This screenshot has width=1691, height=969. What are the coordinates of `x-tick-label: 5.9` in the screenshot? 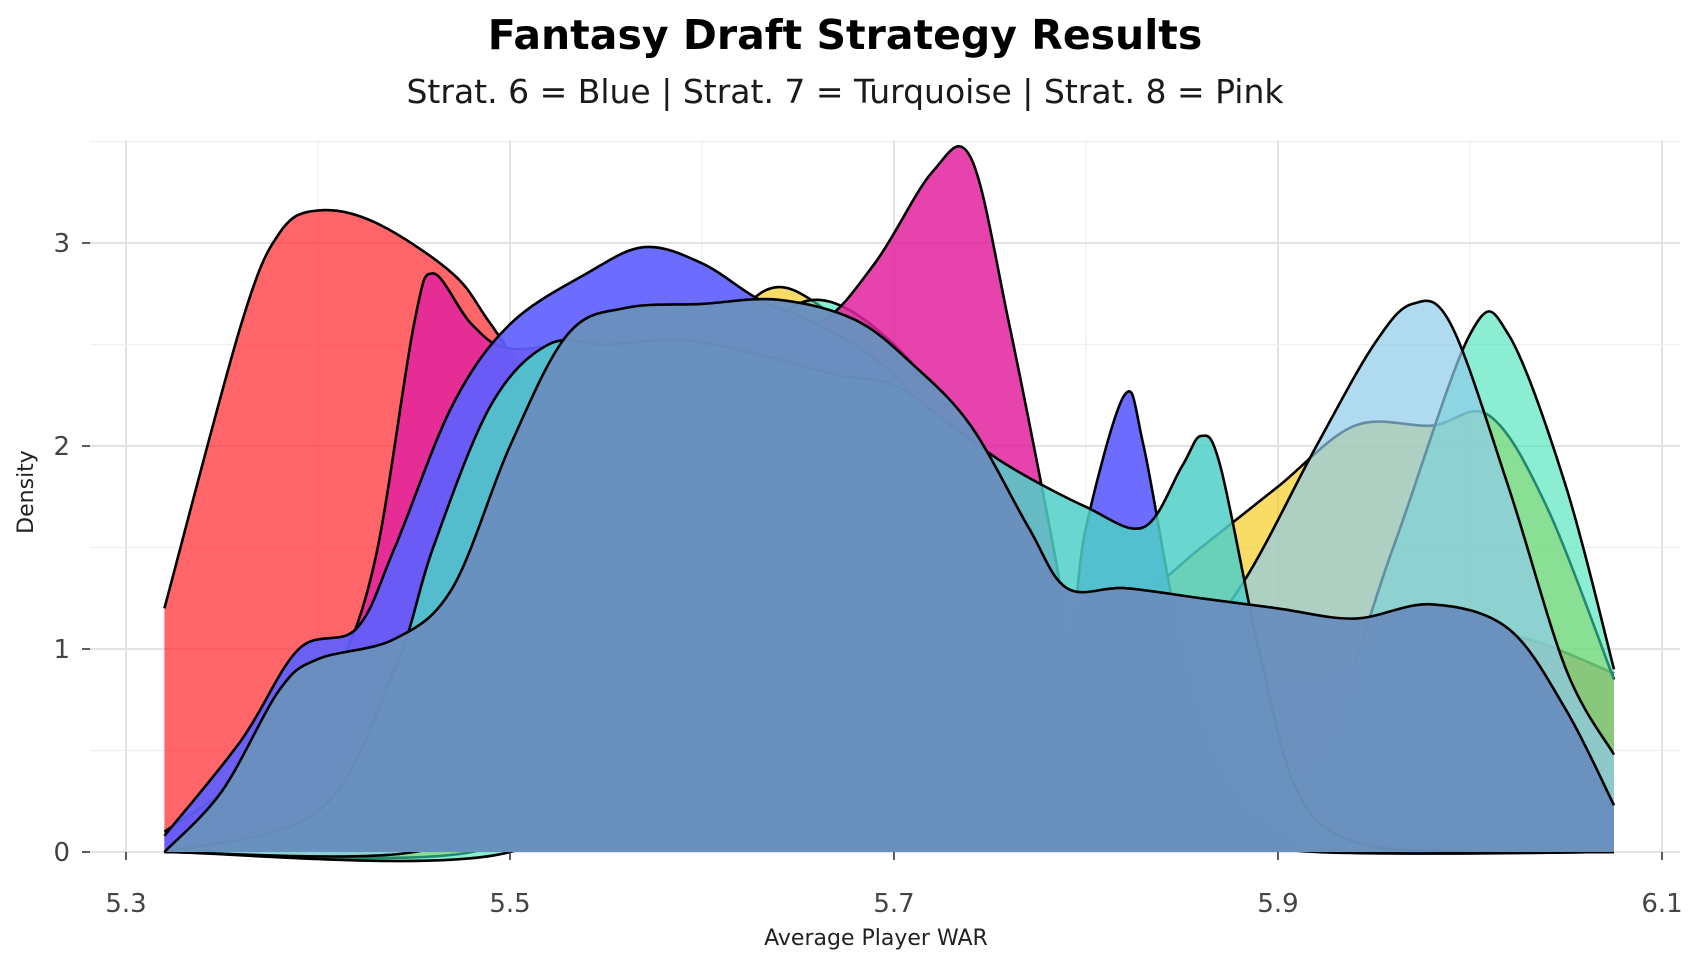 It's located at (1277, 904).